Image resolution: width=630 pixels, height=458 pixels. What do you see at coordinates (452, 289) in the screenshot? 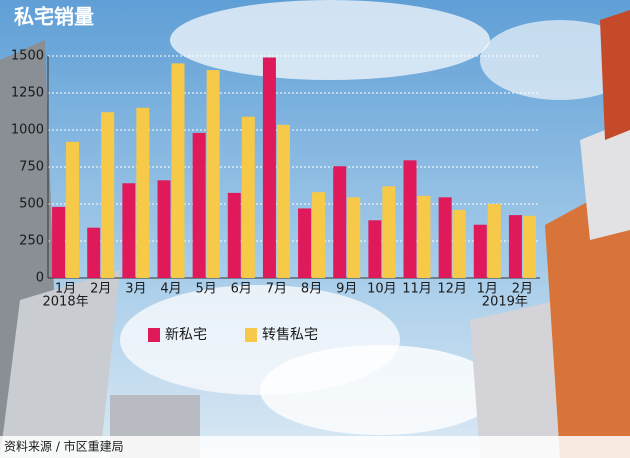
I see `x-tick-label: 12月` at bounding box center [452, 289].